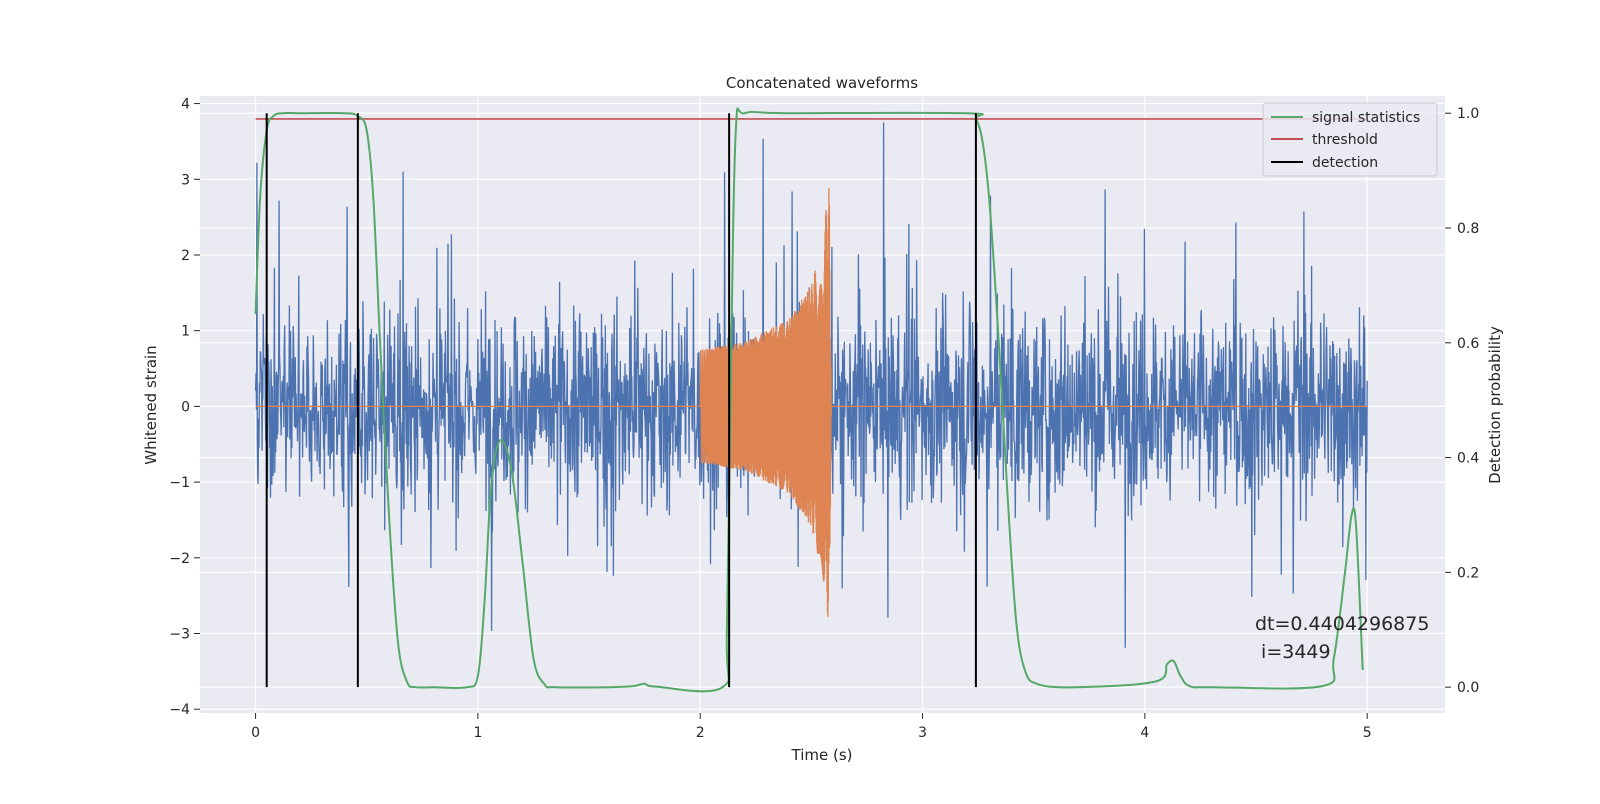 This screenshot has width=1600, height=804. Describe the element at coordinates (822, 755) in the screenshot. I see `x-axis-label: Time (s)` at that location.